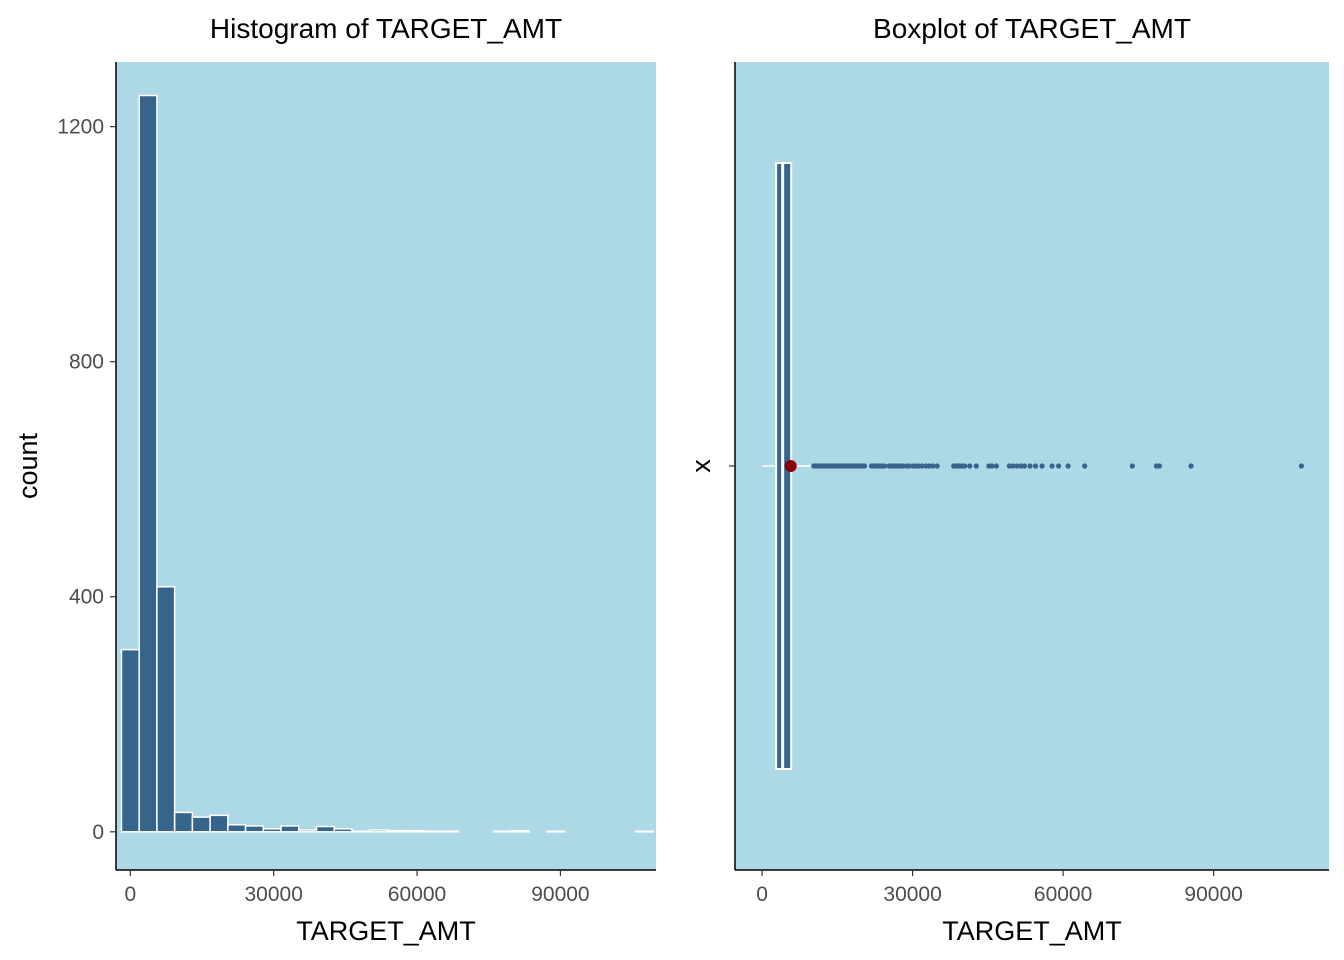  What do you see at coordinates (98, 832) in the screenshot?
I see `histogram-y-tick-label: 0` at bounding box center [98, 832].